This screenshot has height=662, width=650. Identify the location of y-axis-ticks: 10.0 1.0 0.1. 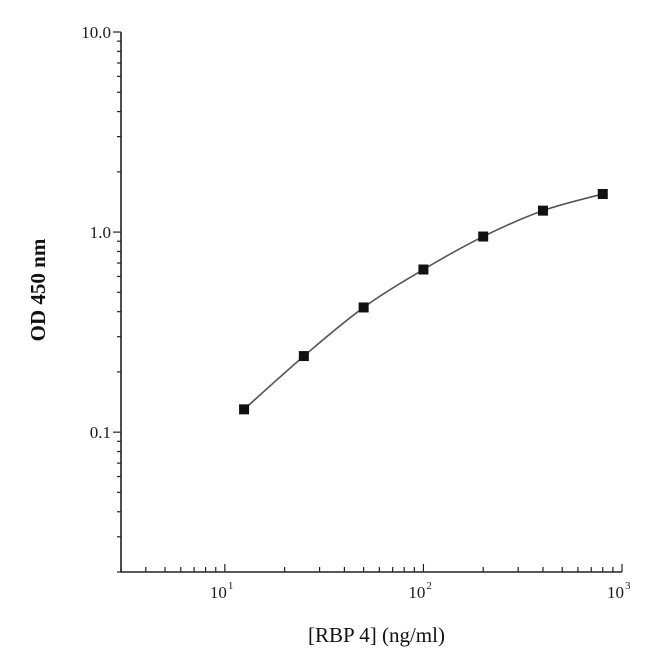
(101, 298).